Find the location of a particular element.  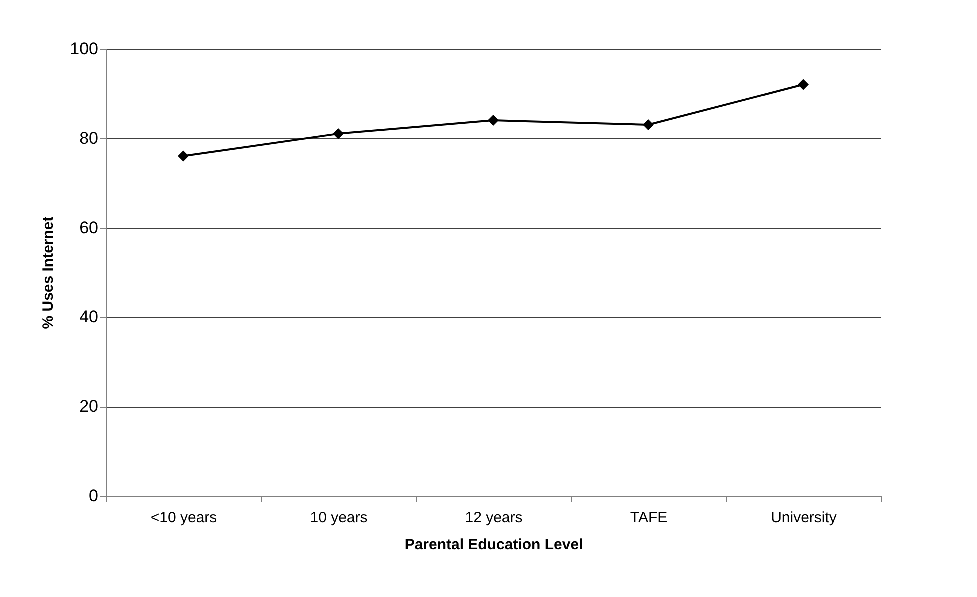

x-tick-label: <10 years is located at coordinates (184, 518).